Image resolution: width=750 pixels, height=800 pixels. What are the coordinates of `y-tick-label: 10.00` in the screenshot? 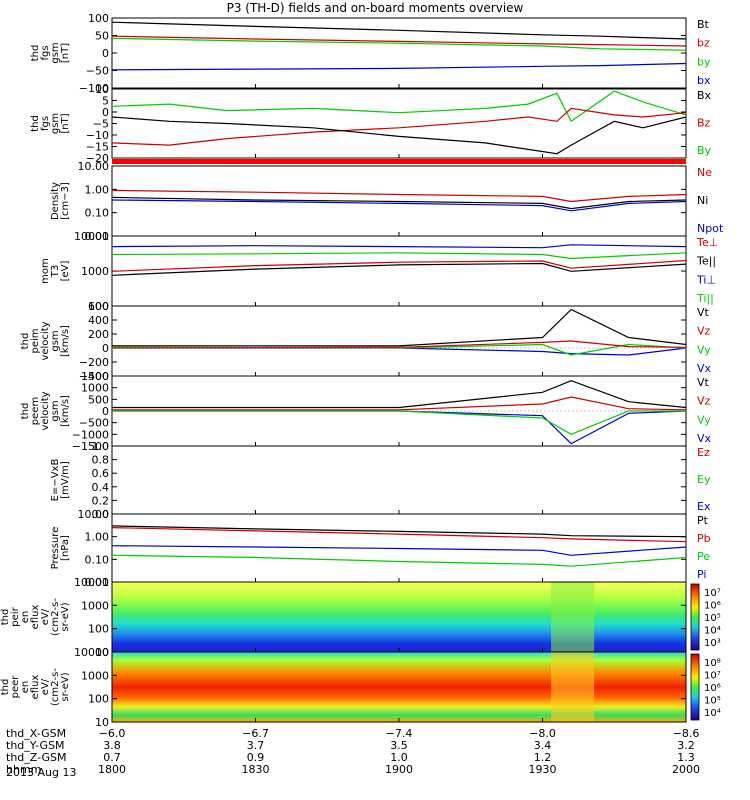 It's located at (94, 166).